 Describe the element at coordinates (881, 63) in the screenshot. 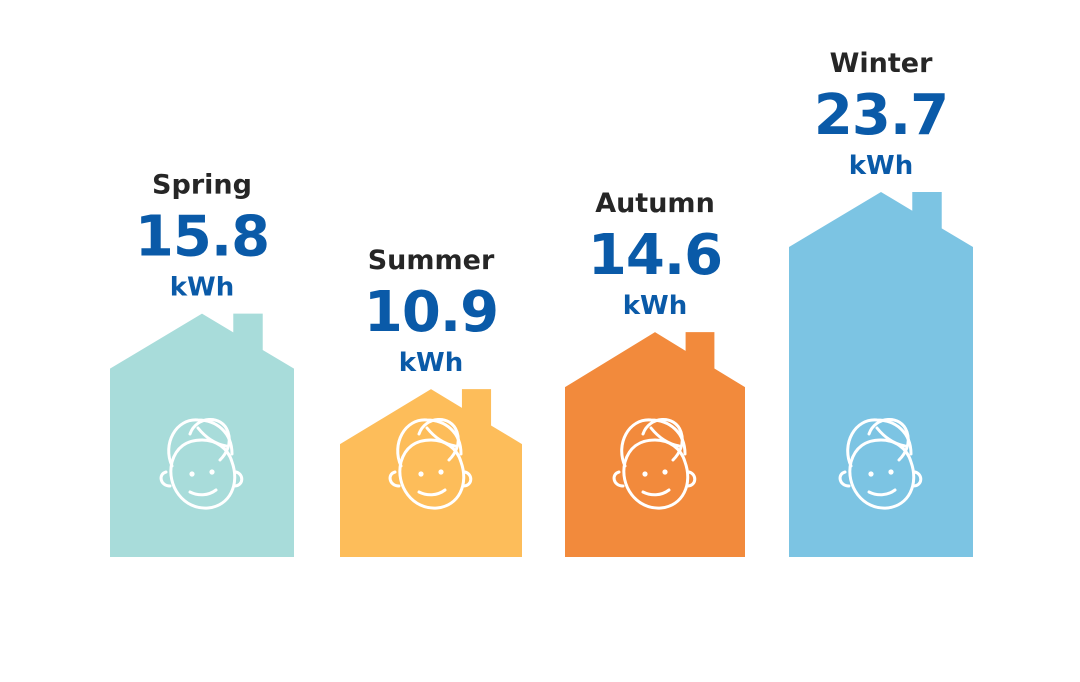

I see `season-label: Winter` at that location.